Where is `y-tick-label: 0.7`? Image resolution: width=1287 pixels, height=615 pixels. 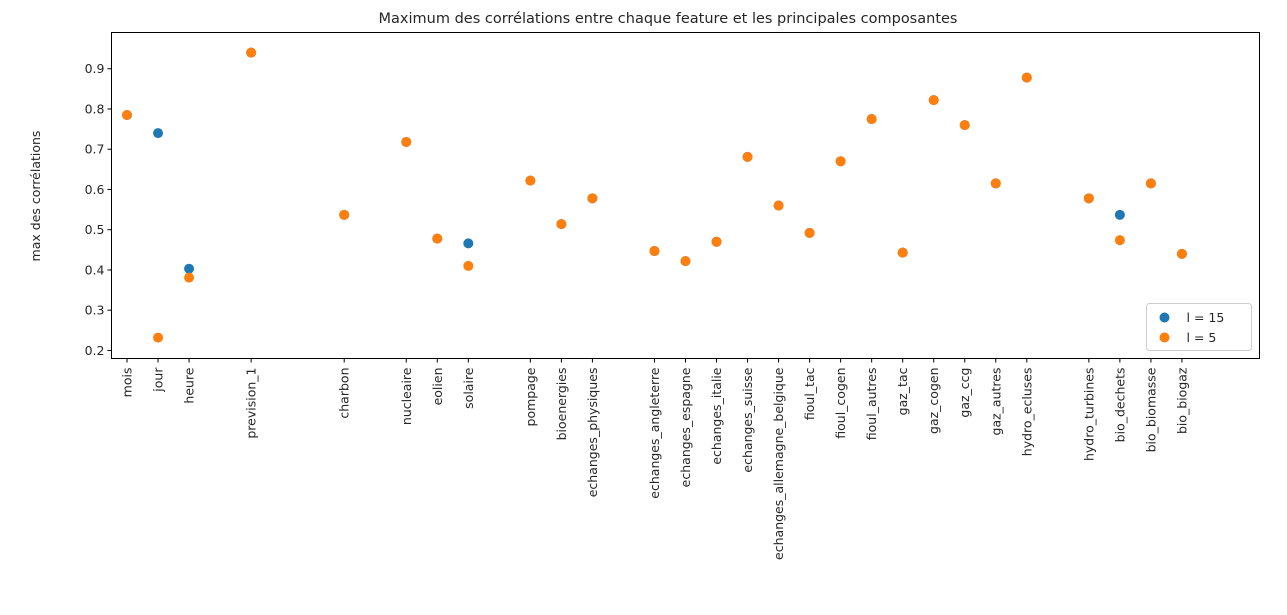
y-tick-label: 0.7 is located at coordinates (95, 149).